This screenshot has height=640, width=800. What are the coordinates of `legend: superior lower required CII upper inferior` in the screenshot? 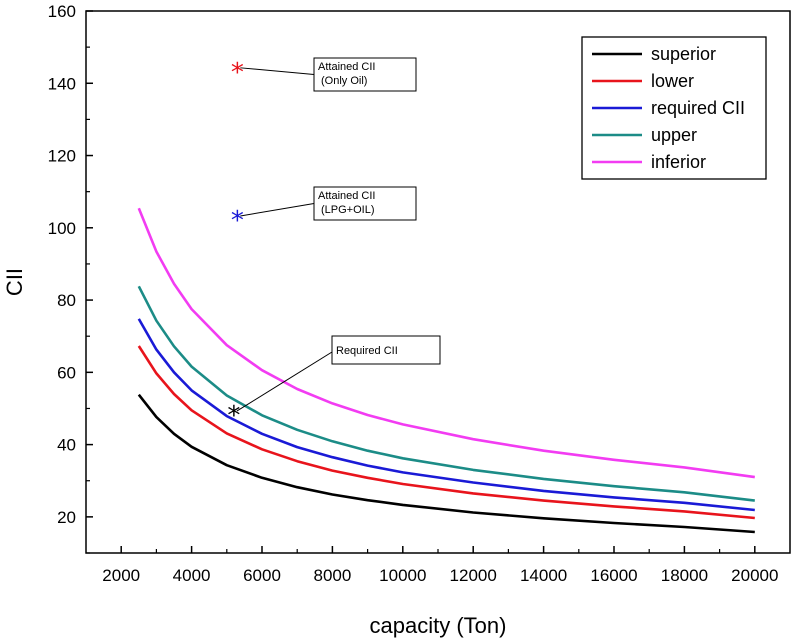 It's located at (674, 108).